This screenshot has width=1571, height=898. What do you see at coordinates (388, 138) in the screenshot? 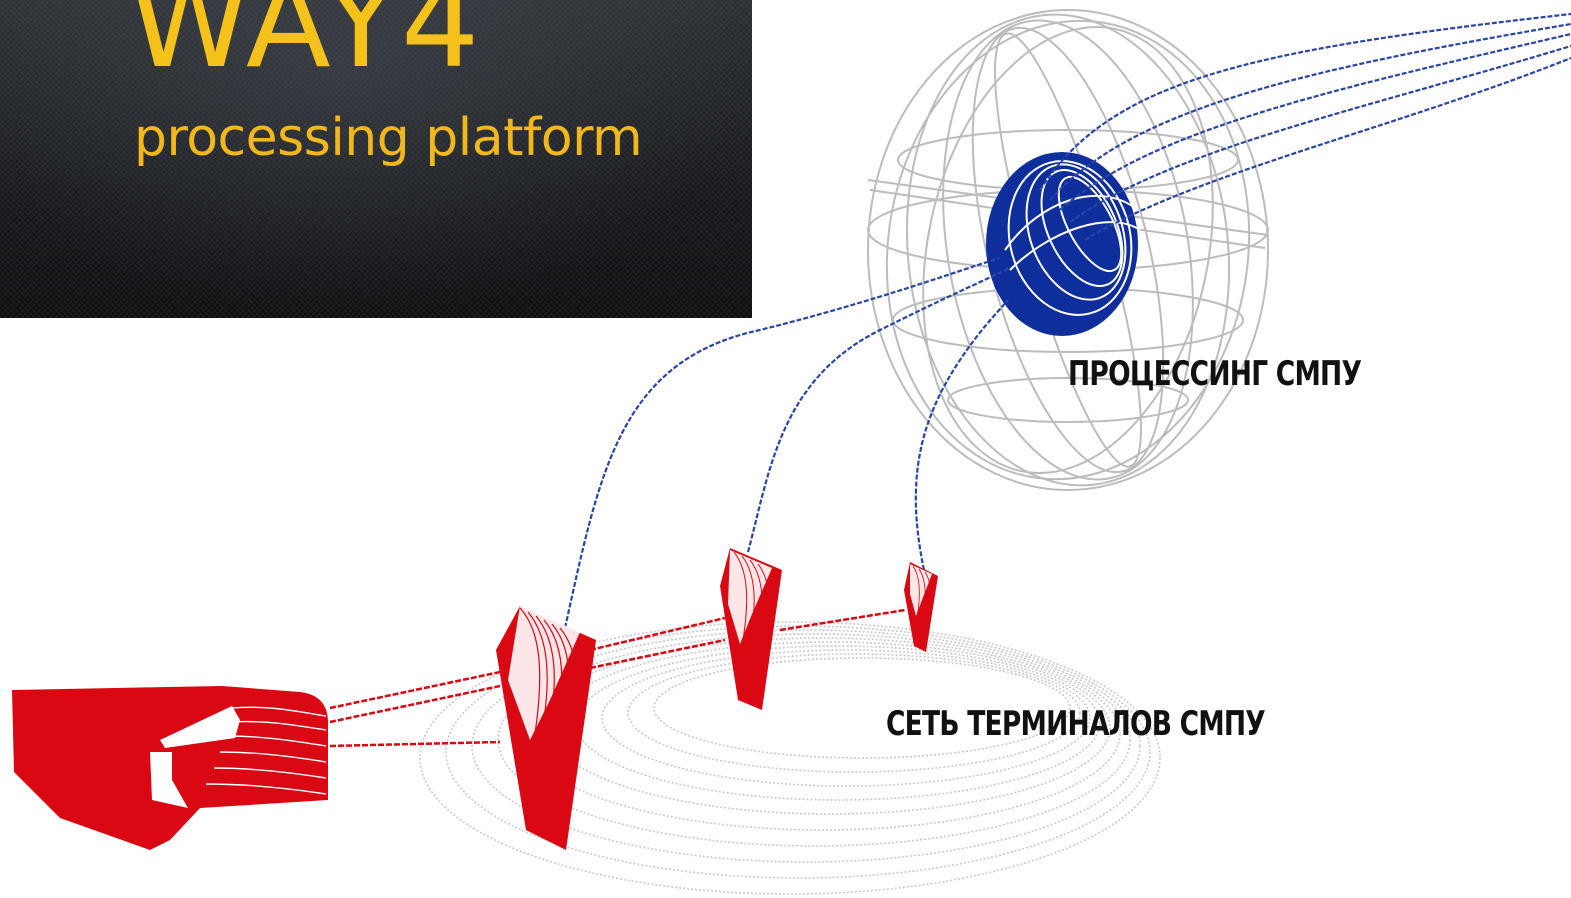
I see `logo-subtitle: processing platform` at bounding box center [388, 138].